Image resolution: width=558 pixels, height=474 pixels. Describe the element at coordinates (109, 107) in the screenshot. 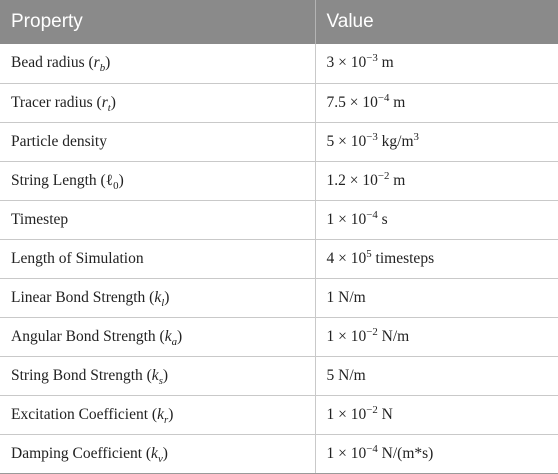

I see `property-subscript: t` at that location.